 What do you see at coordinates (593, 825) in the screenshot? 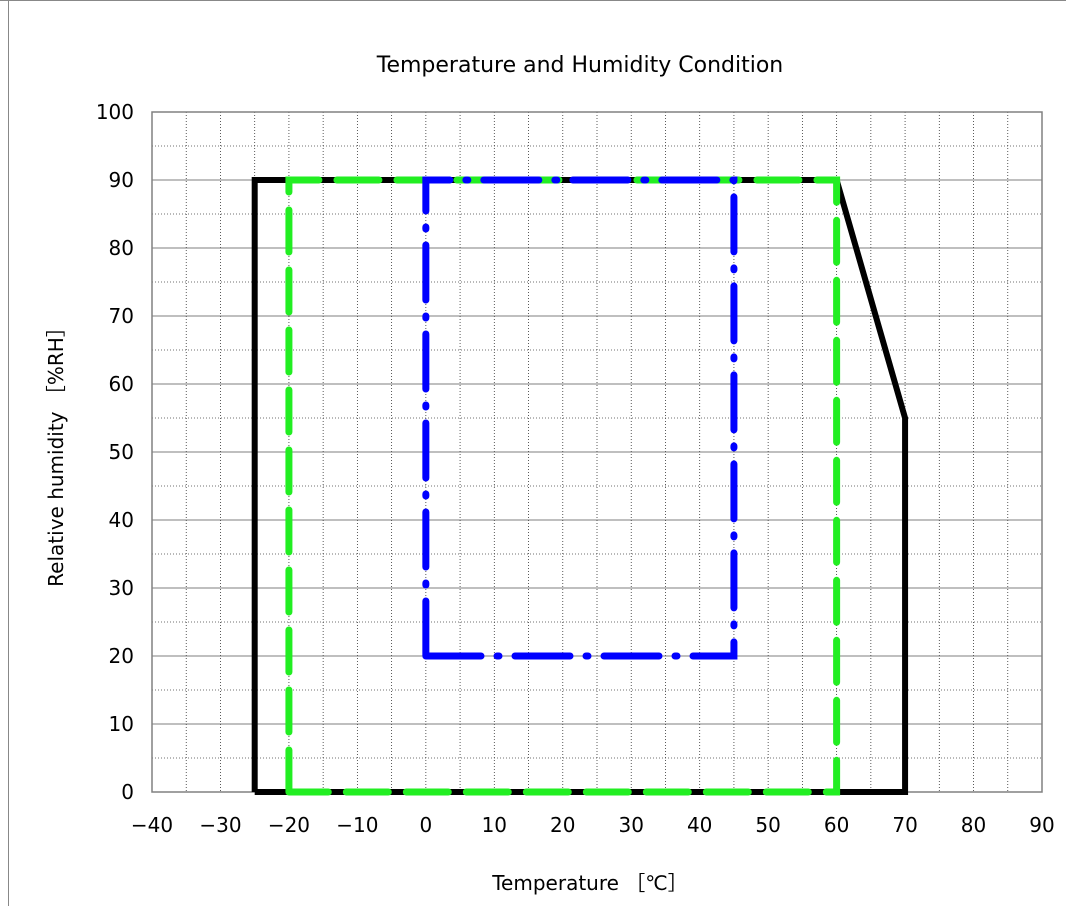
I see `x-tick-labels: −40 −30 −20 −10 0 10 20 30 40 50 60 70 80 90` at bounding box center [593, 825].